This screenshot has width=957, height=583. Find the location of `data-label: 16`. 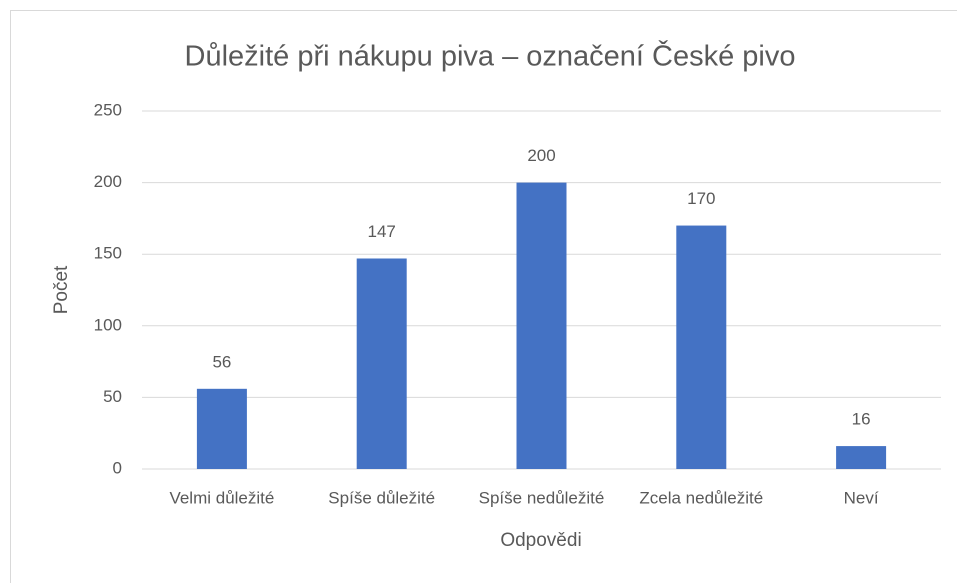

data-label: 16 is located at coordinates (861, 419).